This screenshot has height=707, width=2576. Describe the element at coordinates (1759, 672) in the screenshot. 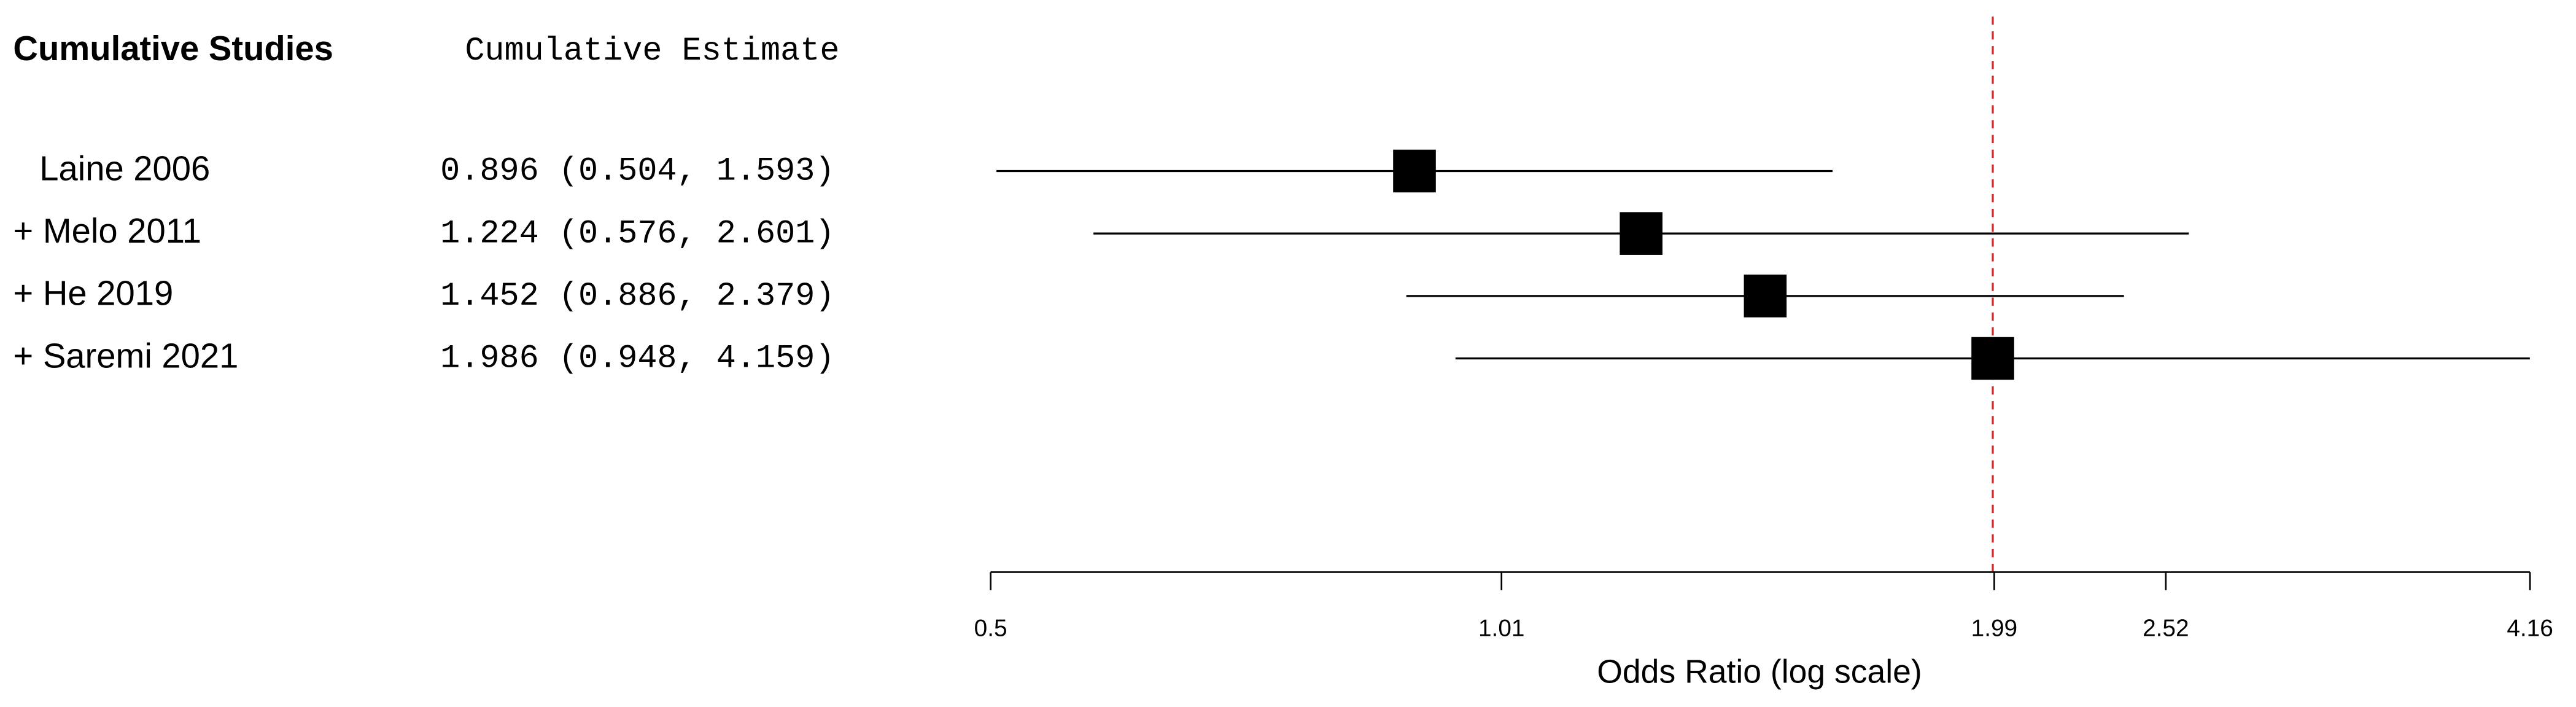

I see `x-axis-label: Odds Ratio (log scale)` at that location.